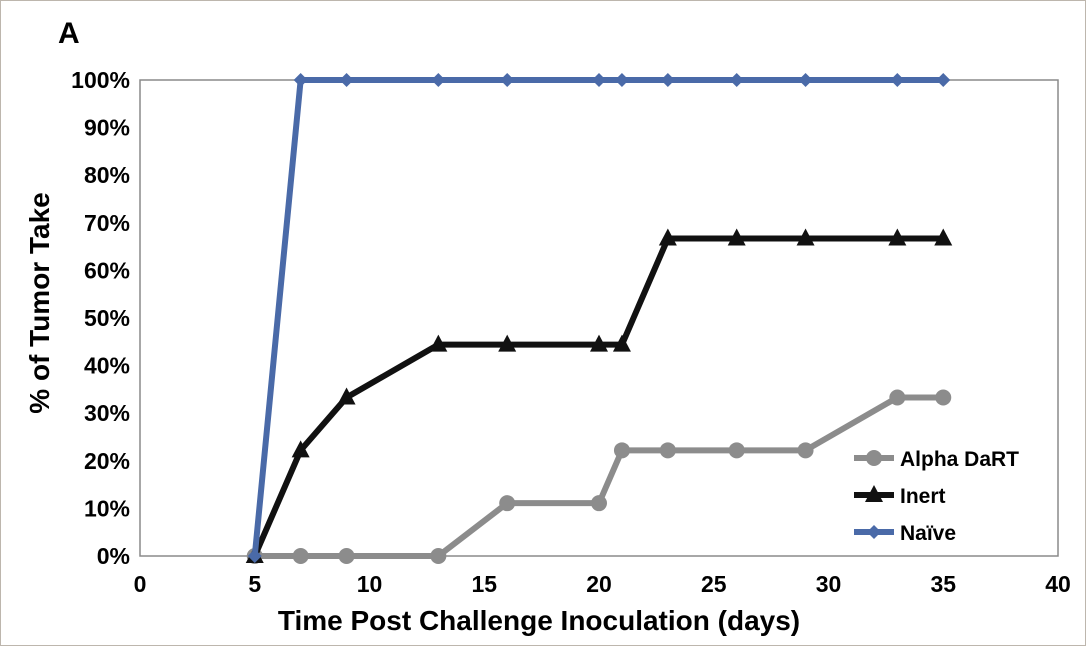 The height and width of the screenshot is (646, 1086). I want to click on x-tick-label: 15, so click(484, 584).